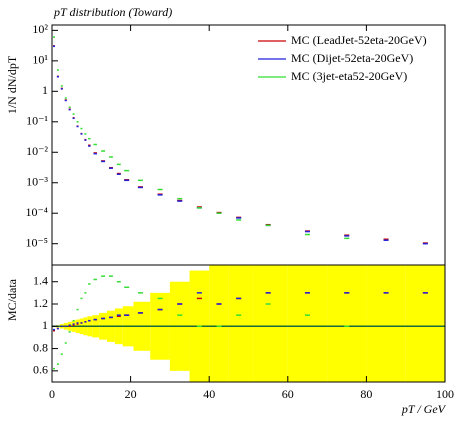 Image resolution: width=461 pixels, height=422 pixels. Describe the element at coordinates (359, 40) in the screenshot. I see `legend-label: MC (LeadJet-52eta-20GeV)` at that location.